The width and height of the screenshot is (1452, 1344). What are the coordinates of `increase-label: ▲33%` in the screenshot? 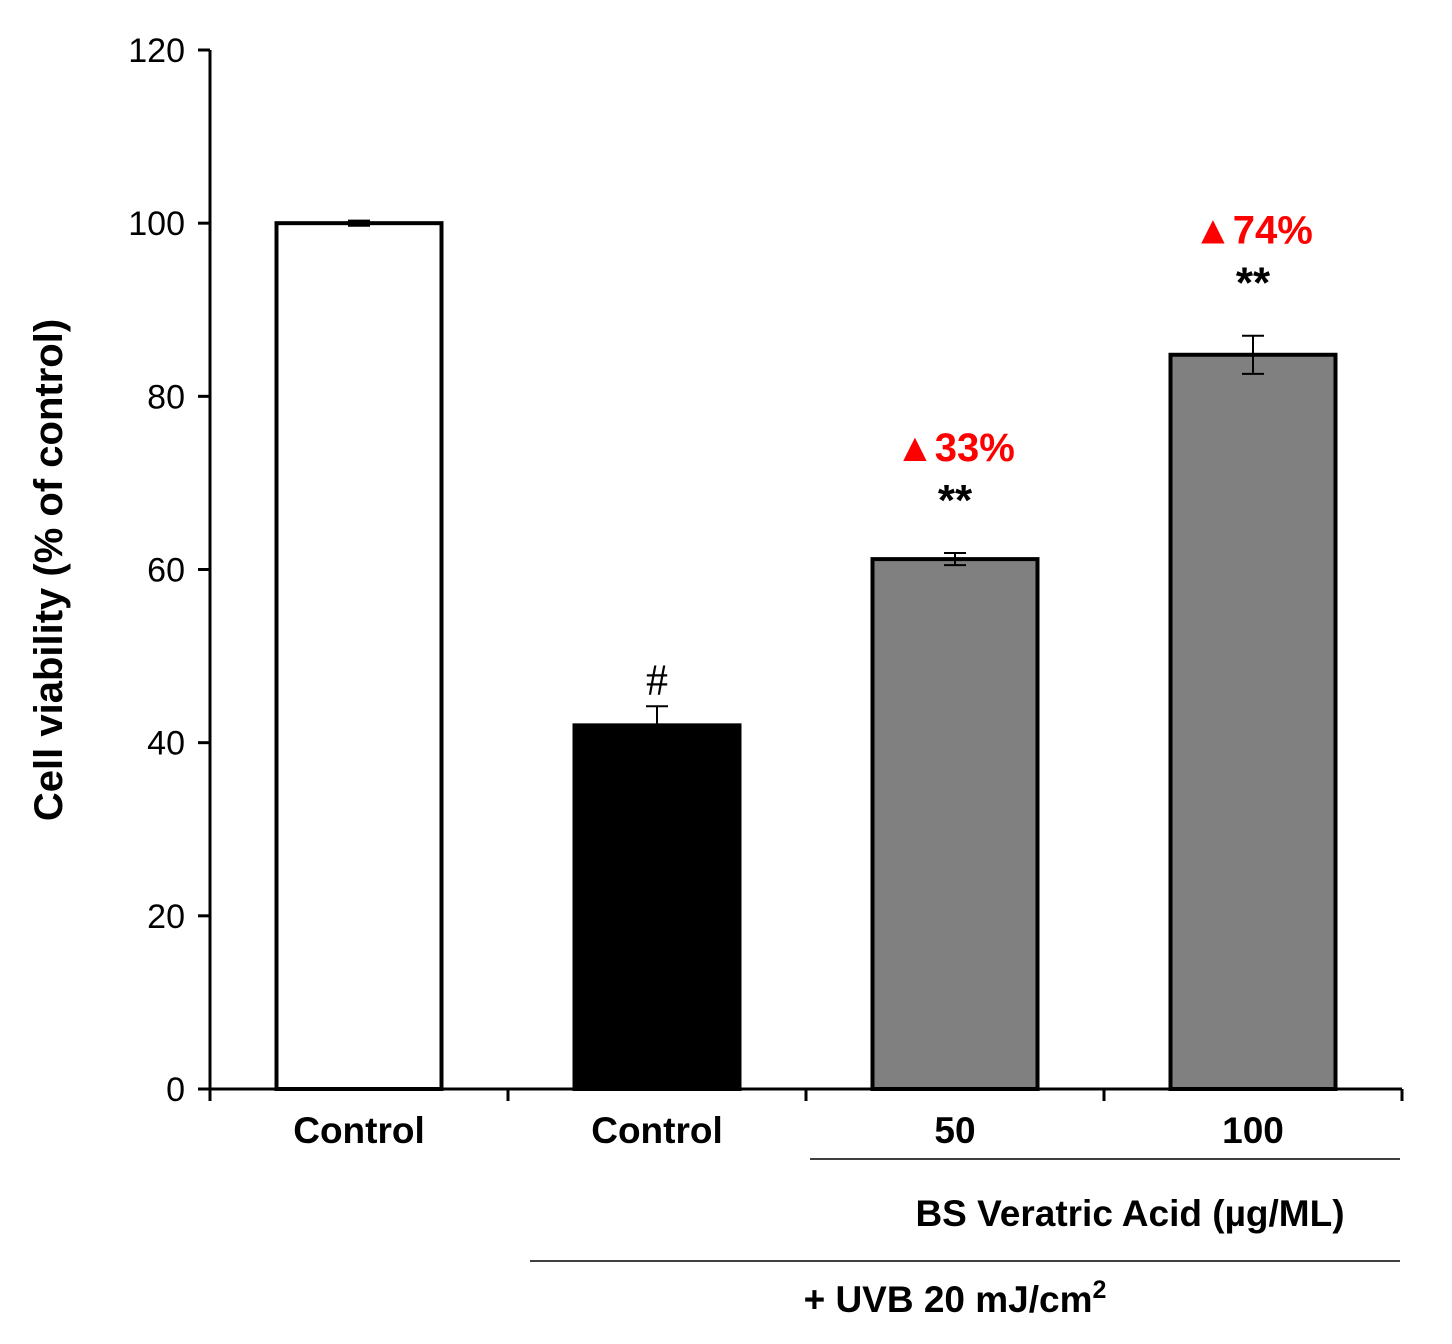 It's located at (955, 448).